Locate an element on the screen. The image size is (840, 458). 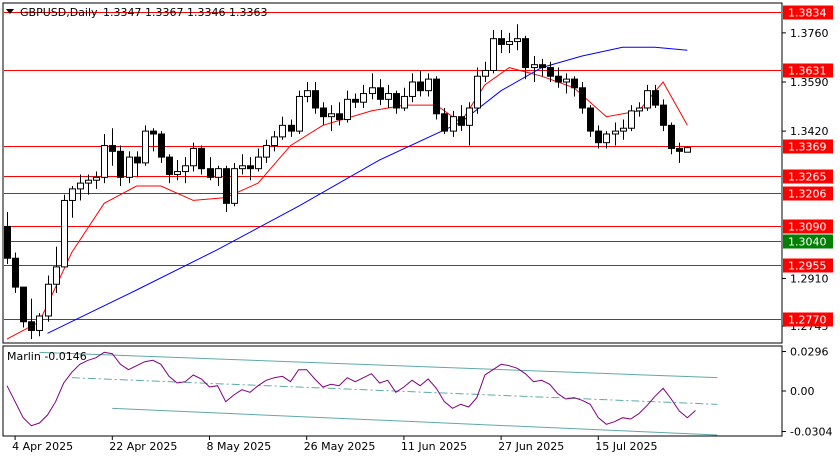
marlin-tick-label: -0.0304 is located at coordinates (811, 432).